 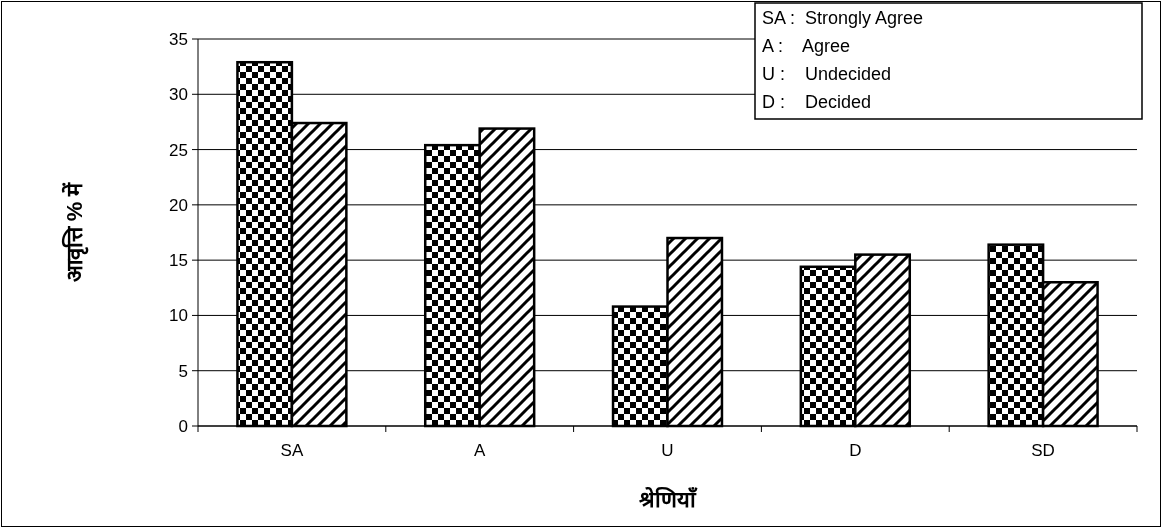 What do you see at coordinates (178, 39) in the screenshot?
I see `y-tick-label: 35` at bounding box center [178, 39].